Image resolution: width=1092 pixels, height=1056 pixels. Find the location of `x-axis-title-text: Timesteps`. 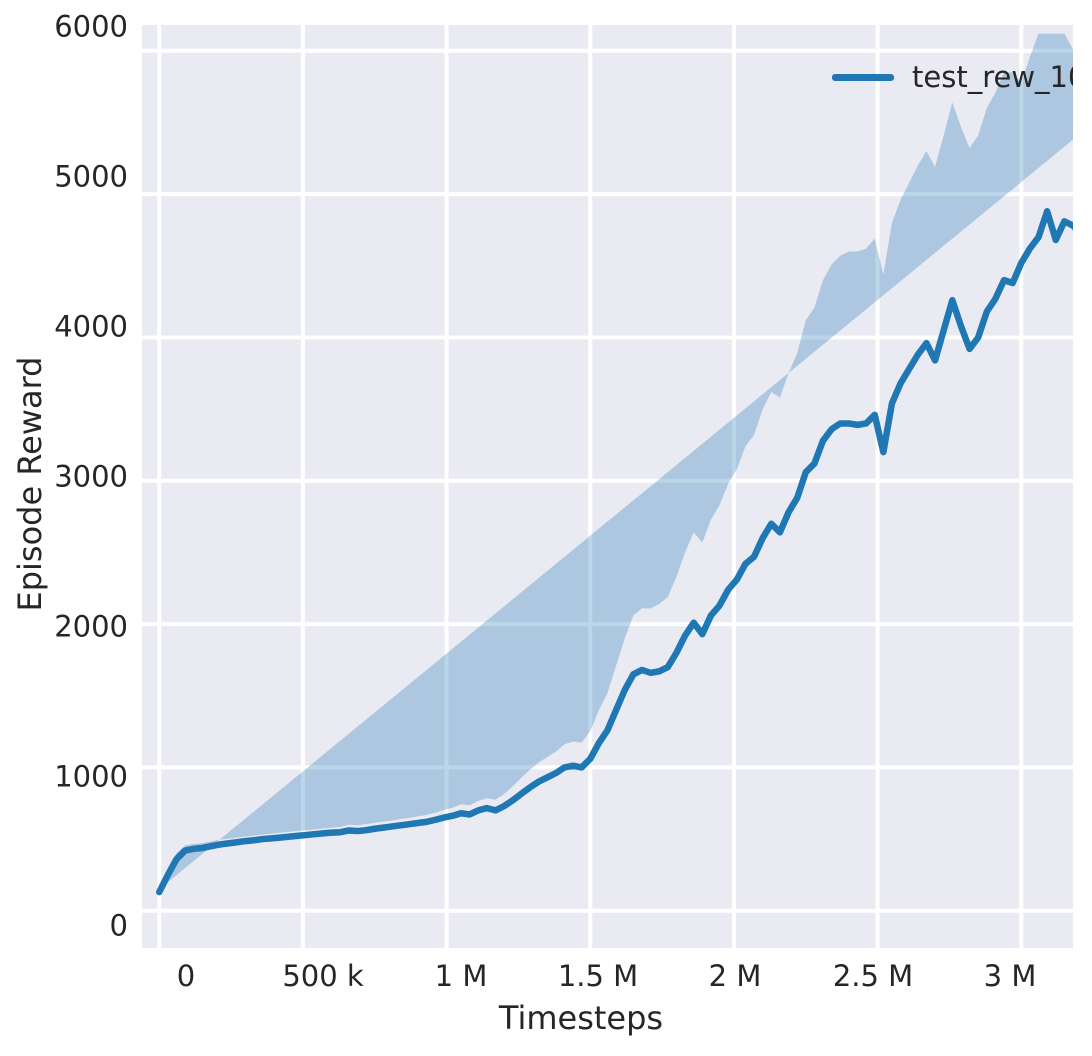

x-axis-title-text: Timesteps is located at coordinates (581, 1018).